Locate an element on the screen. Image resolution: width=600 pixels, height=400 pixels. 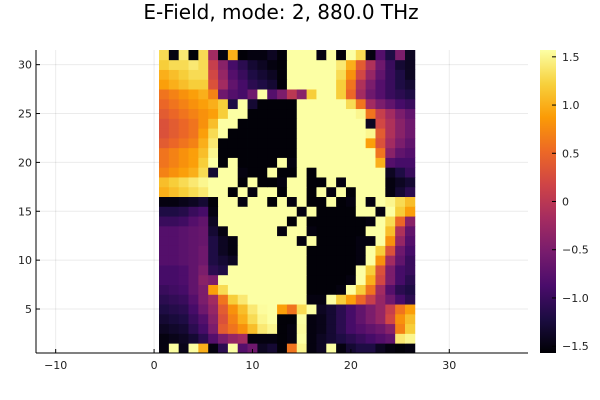
y-tick-label: 15 is located at coordinates (25, 211).